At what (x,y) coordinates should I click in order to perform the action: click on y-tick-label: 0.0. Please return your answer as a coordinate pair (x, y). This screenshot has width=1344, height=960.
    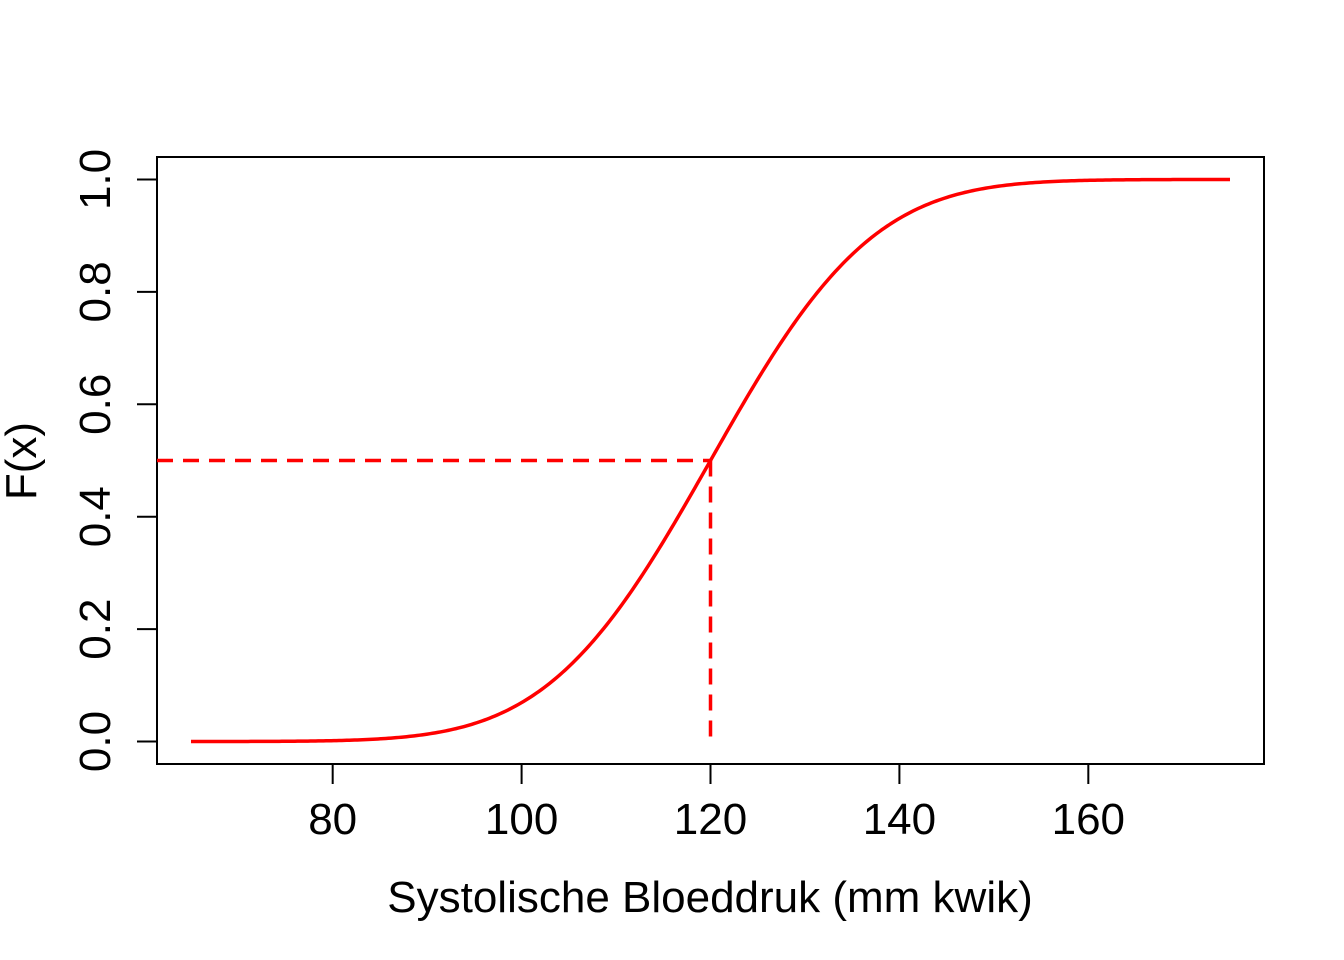
    Looking at the image, I should click on (95, 741).